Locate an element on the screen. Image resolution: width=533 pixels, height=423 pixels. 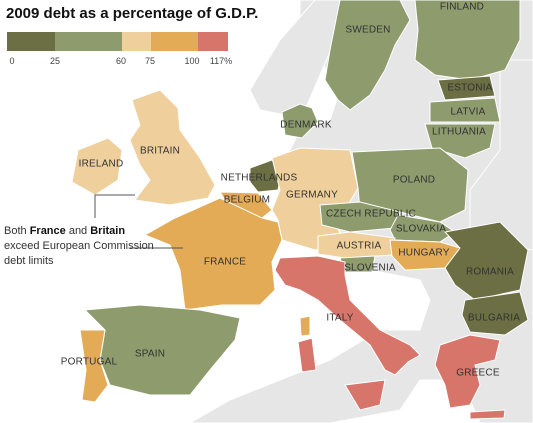
legend-color-bar is located at coordinates (117, 41).